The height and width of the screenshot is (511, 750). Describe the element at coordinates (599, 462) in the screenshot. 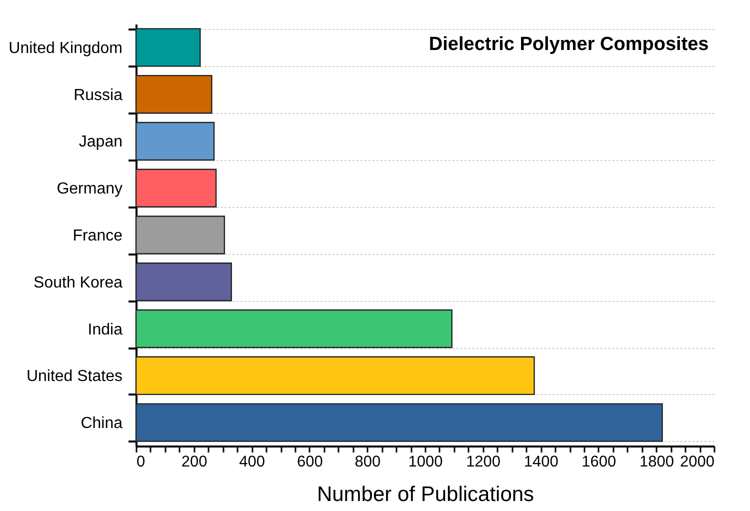

I see `x-tick-label: 1600` at that location.